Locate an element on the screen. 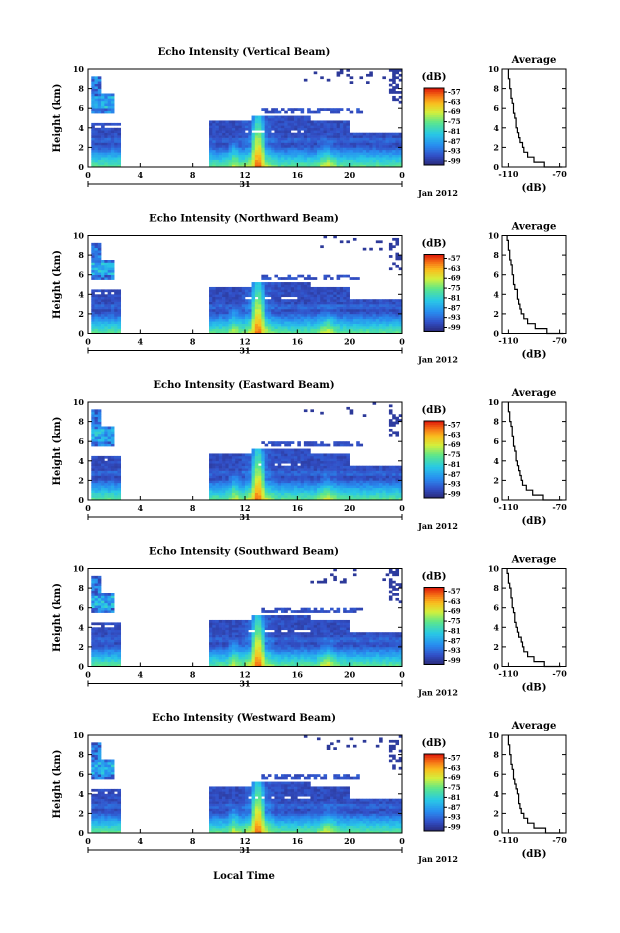 This screenshot has width=620, height=933. profile-y-tick-label: 8 is located at coordinates (496, 255).